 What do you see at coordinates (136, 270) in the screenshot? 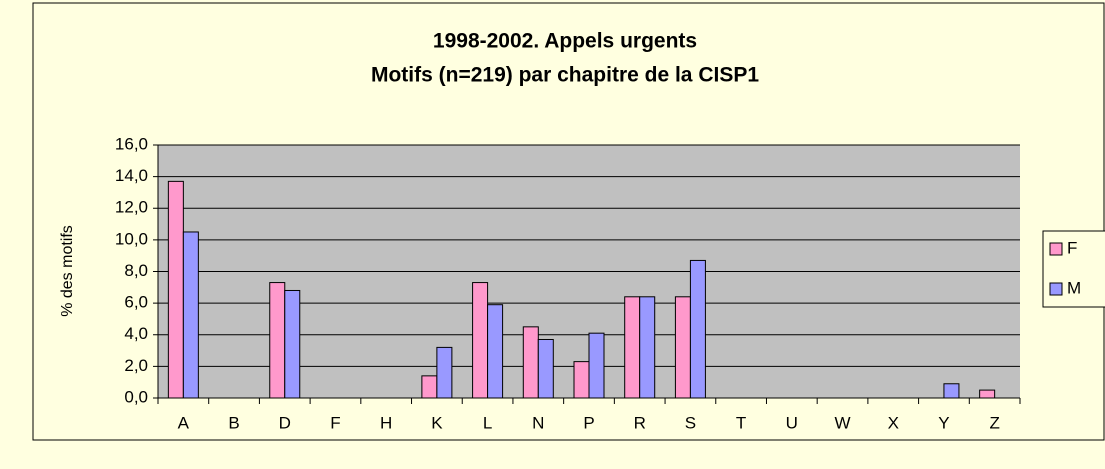
I see `y-tick-label: 8,0` at bounding box center [136, 270].